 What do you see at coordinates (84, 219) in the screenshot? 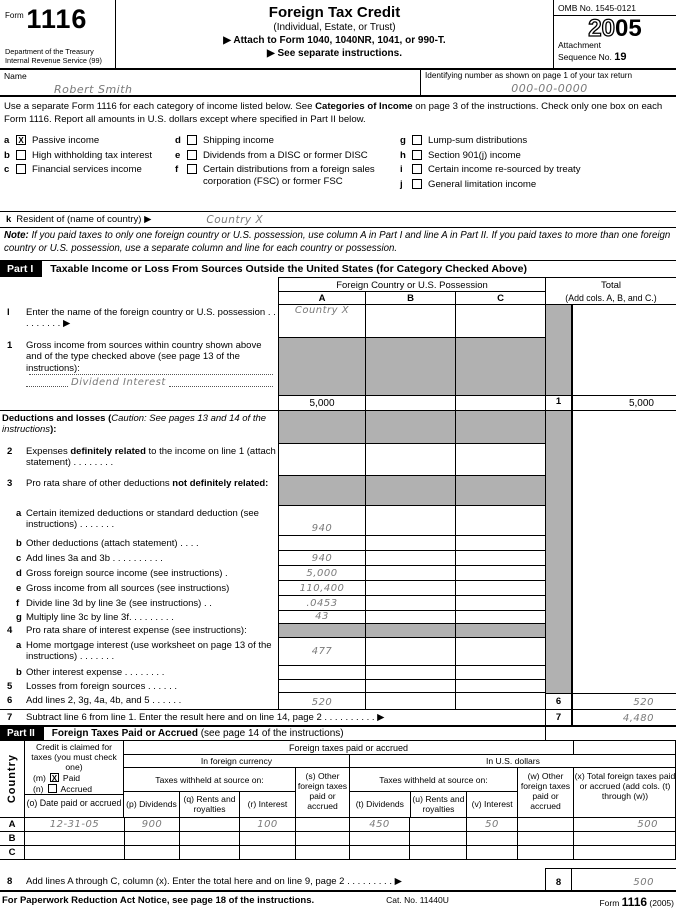
I see `line-k-label: Resident of (name of country) ▶` at bounding box center [84, 219].